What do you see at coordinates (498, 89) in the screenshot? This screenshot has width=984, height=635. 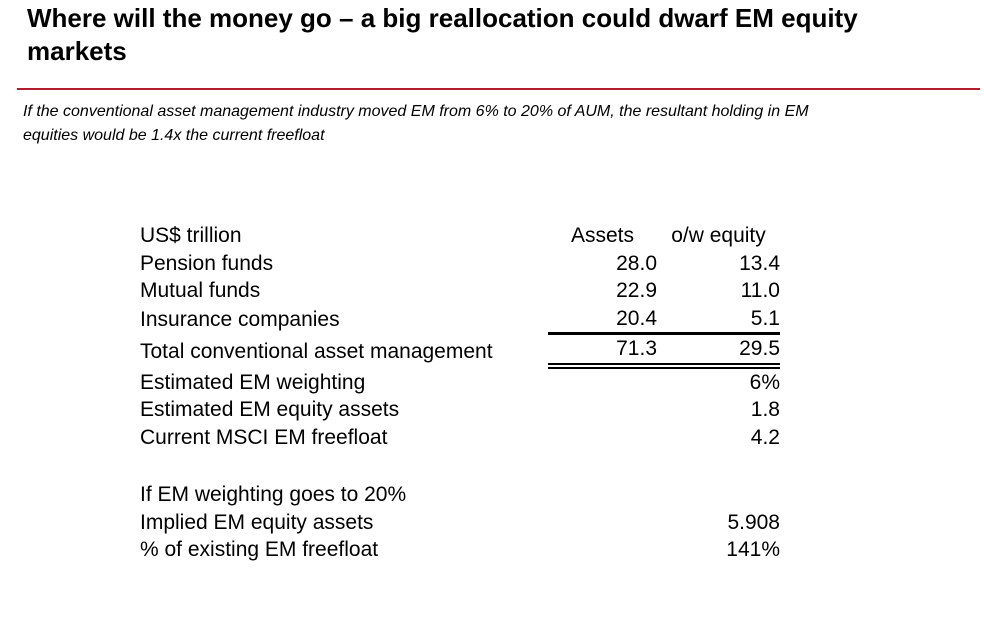 I see `title-divider-rule` at bounding box center [498, 89].